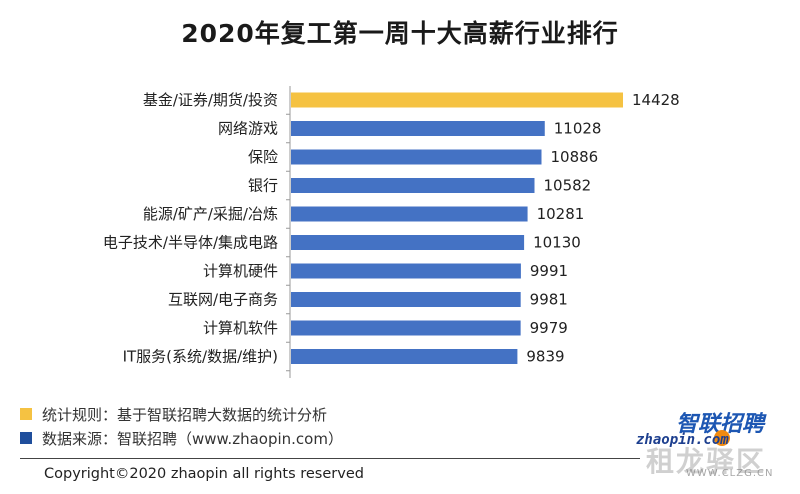  Describe the element at coordinates (192, 438) in the screenshot. I see `note-text: 数据来源：智联招聘（www.zhaopin.com）` at that location.